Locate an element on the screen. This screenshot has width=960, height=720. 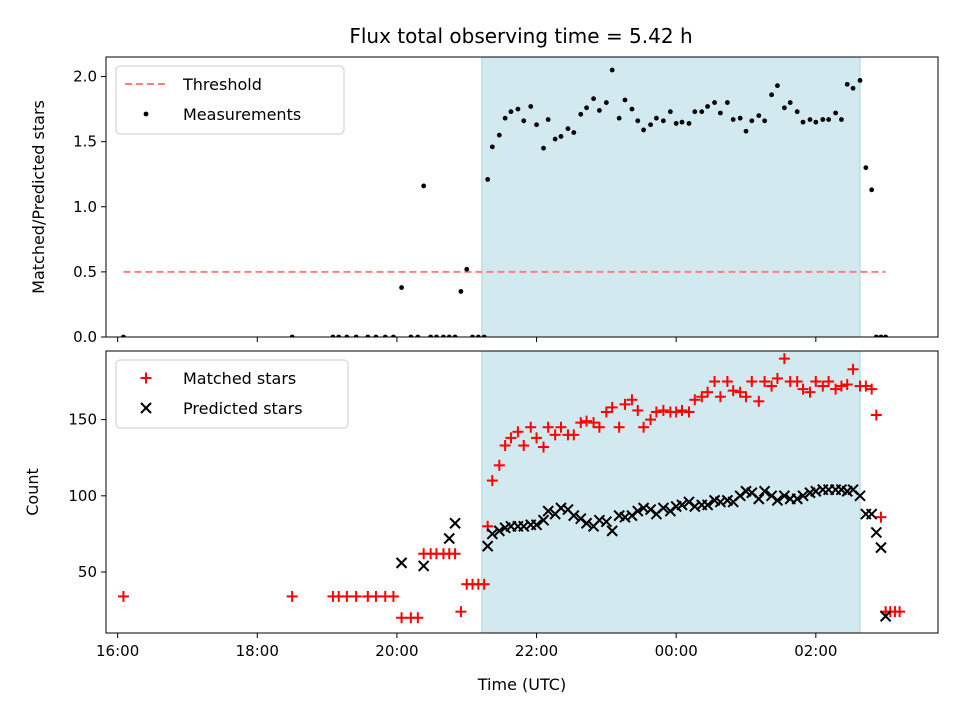
x-tick-label: 16:00 is located at coordinates (117, 651).